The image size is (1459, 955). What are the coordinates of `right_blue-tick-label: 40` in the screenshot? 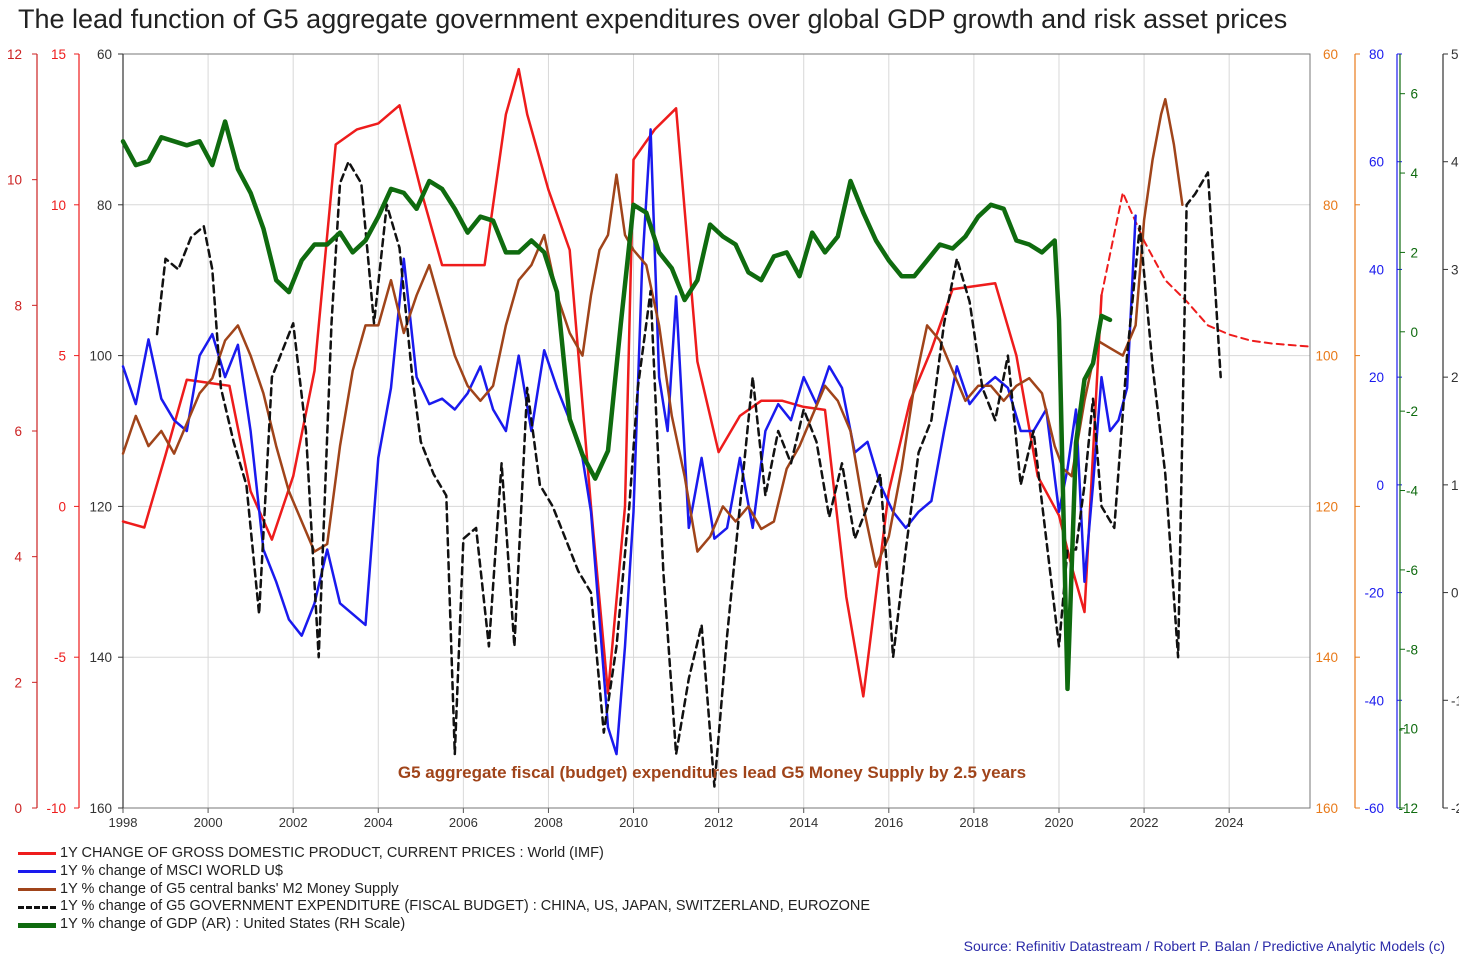 It's located at (1376, 269).